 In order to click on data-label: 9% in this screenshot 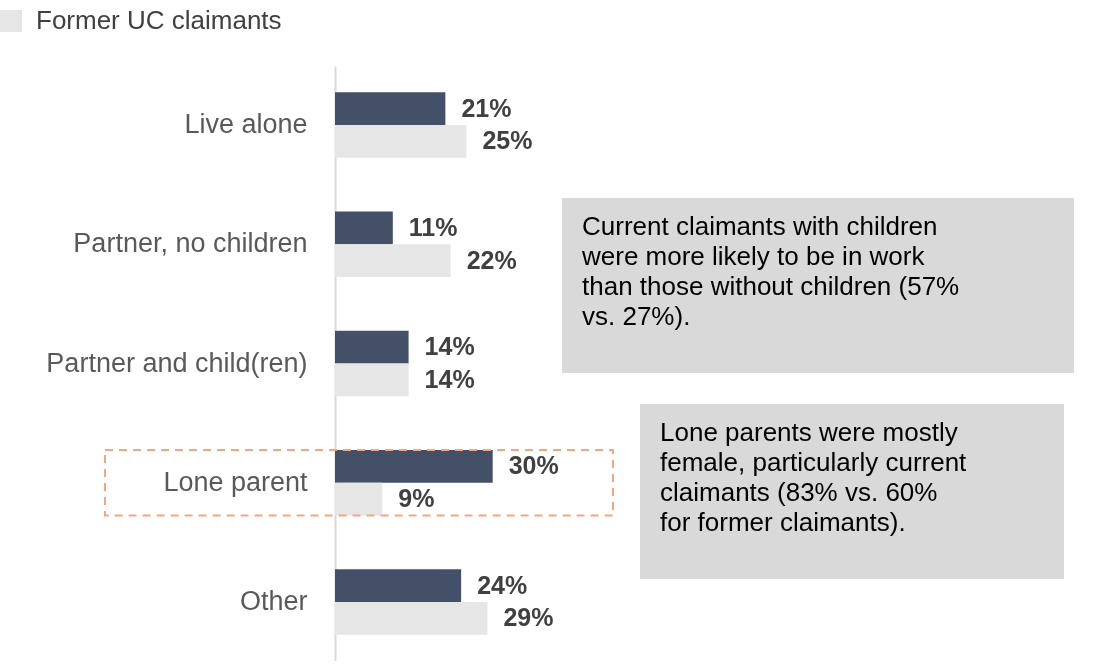, I will do `click(416, 498)`.